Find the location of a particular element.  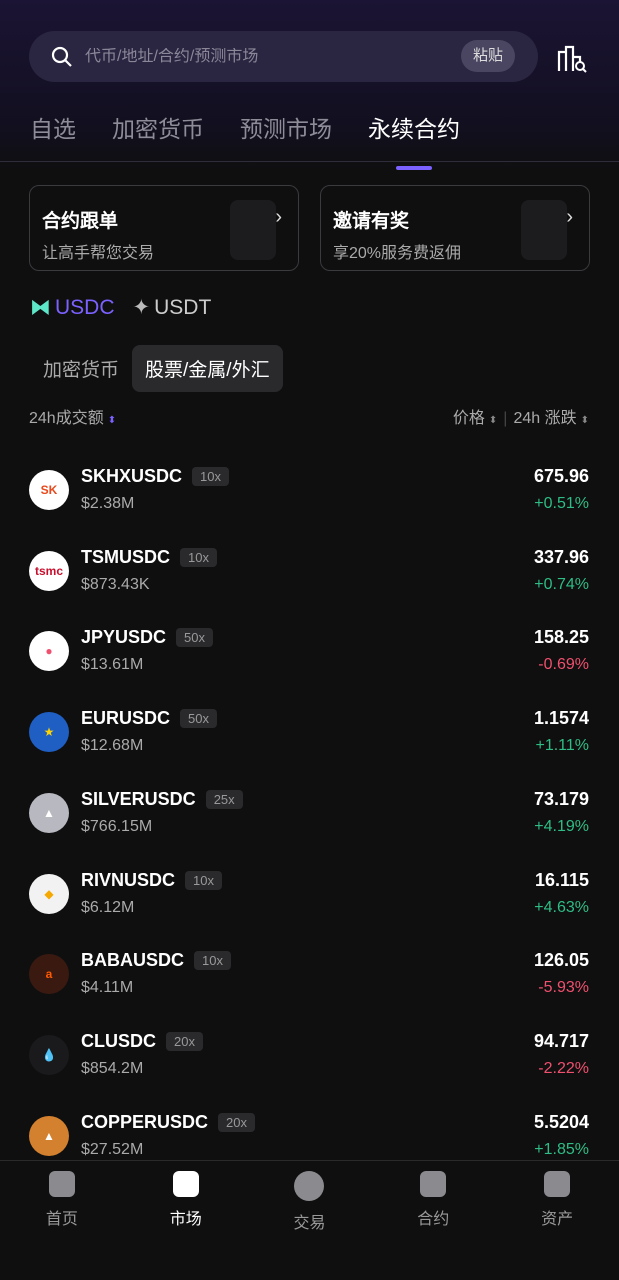

volume: $12.68M is located at coordinates (112, 746).